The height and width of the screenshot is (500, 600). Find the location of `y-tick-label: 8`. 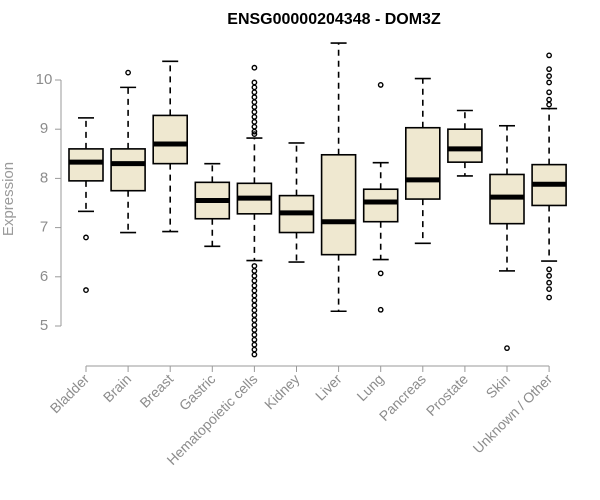

y-tick-label: 8 is located at coordinates (44, 177).